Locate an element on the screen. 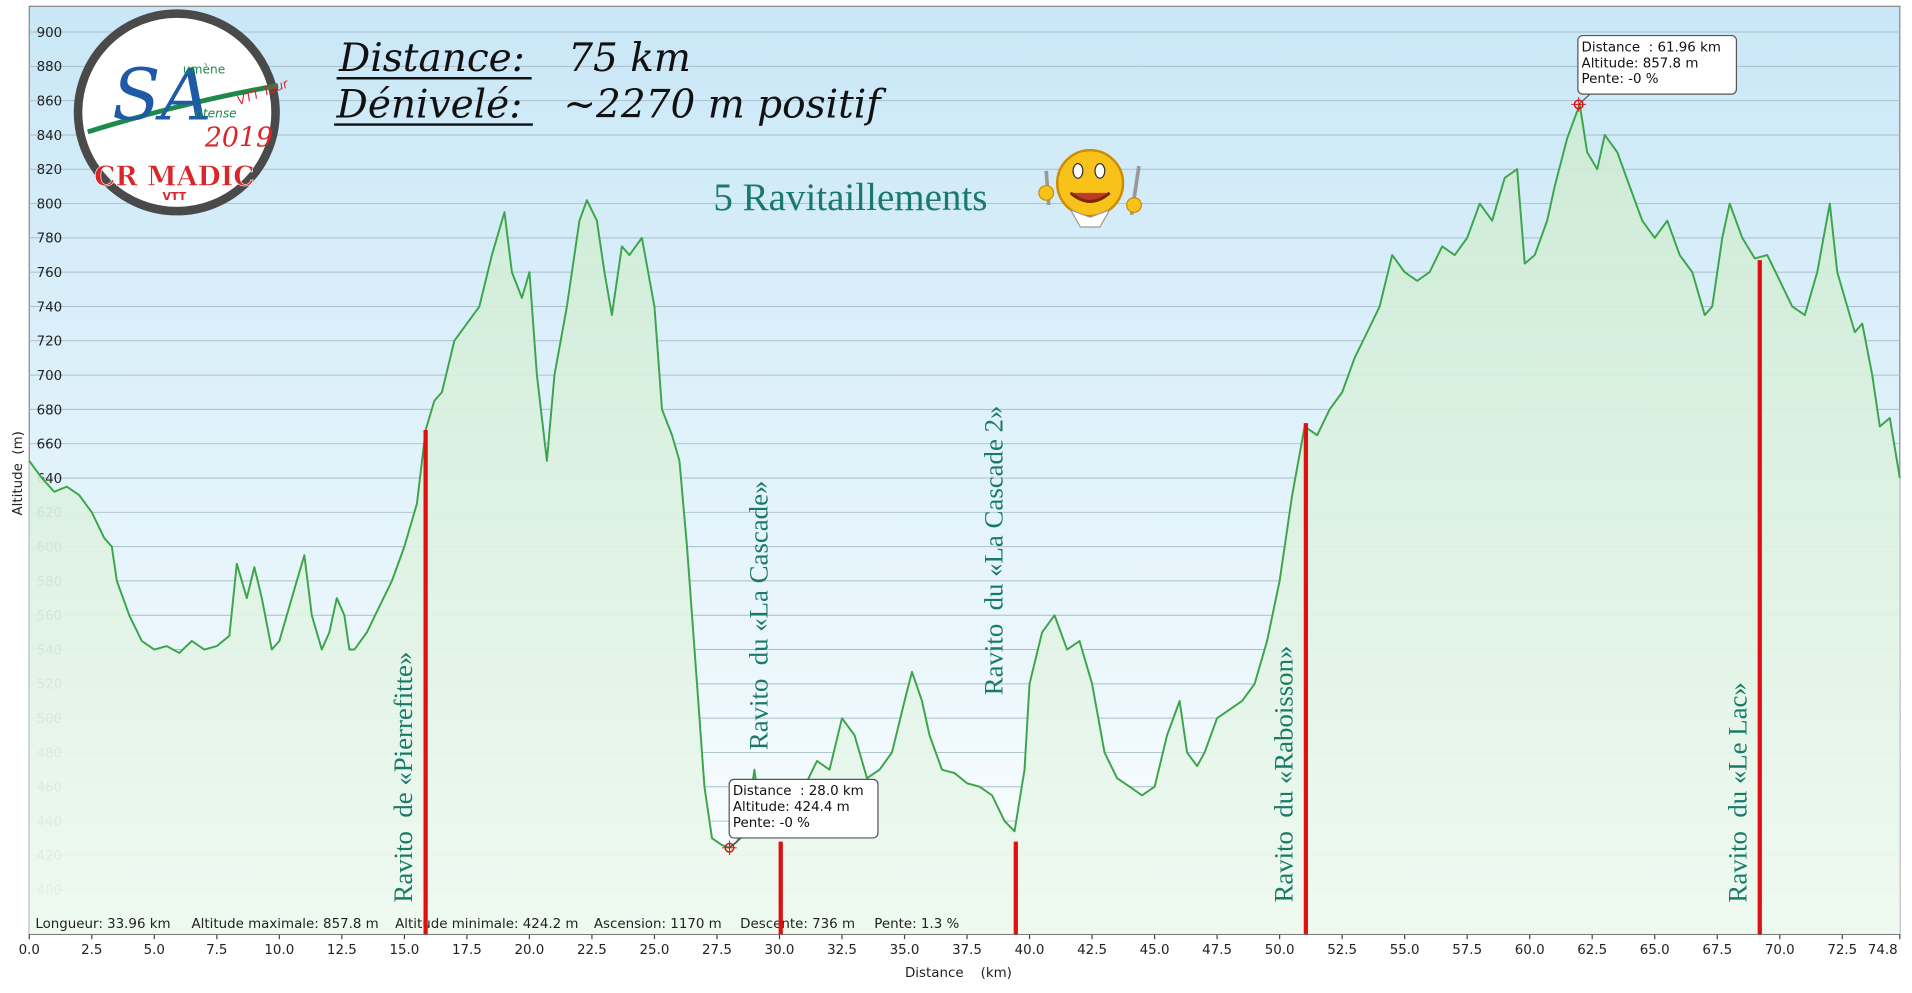 The width and height of the screenshot is (1912, 993). ravito-label: Ravito du «La Cascade 2» is located at coordinates (993, 551).